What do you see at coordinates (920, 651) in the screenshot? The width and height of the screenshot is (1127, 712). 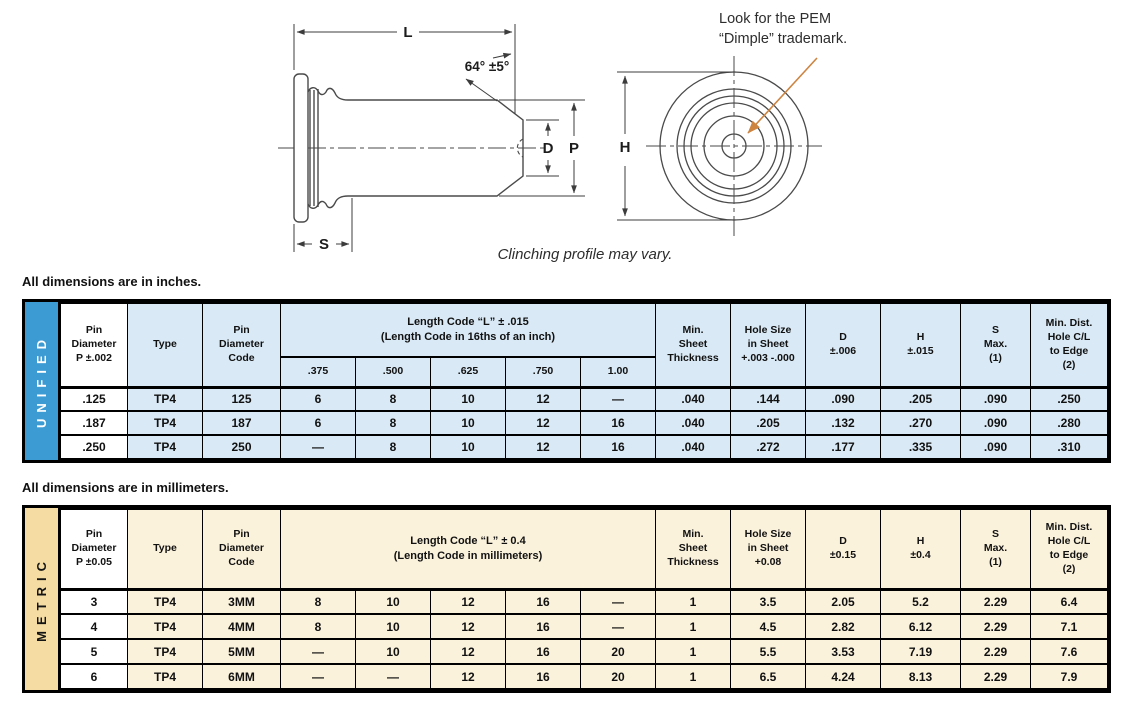 I see `table-cell: 7.19` at bounding box center [920, 651].